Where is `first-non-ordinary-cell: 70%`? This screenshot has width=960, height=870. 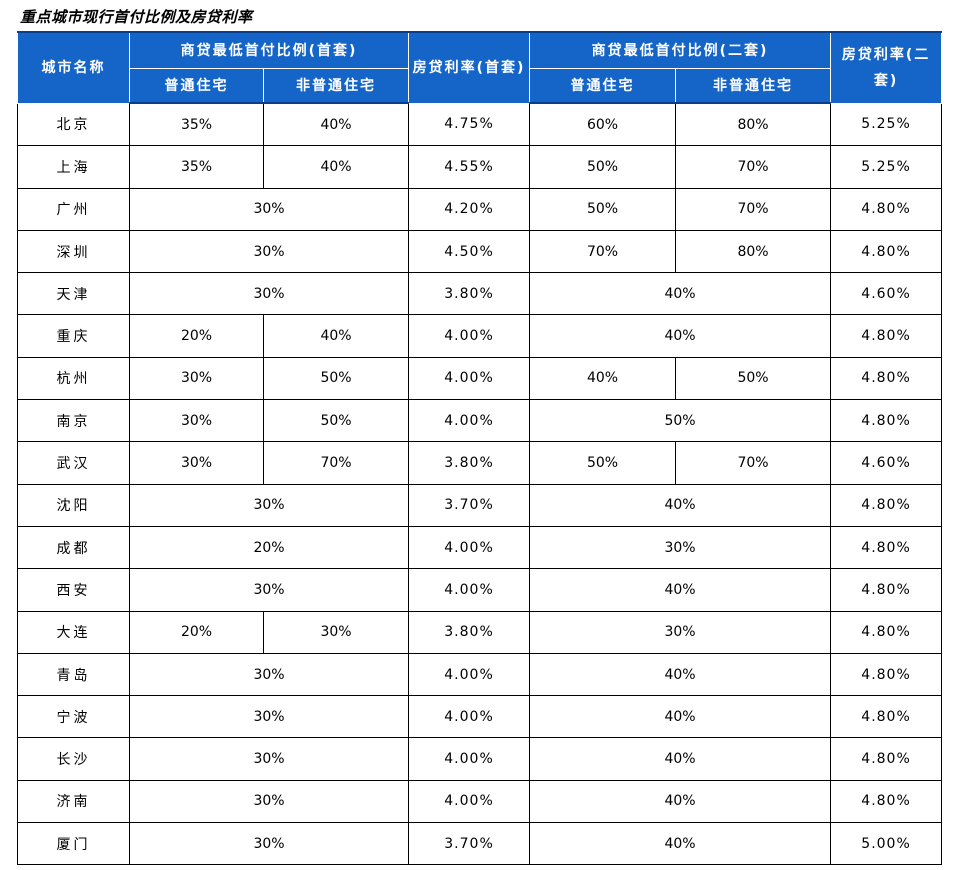
first-non-ordinary-cell: 70% is located at coordinates (336, 463).